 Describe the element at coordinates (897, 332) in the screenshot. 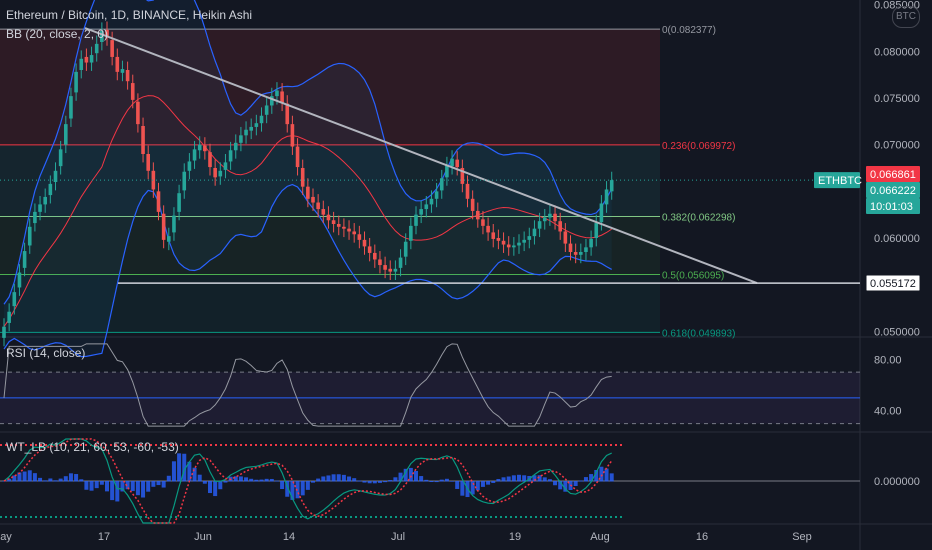

I see `price-tick-label: 0.050000` at that location.